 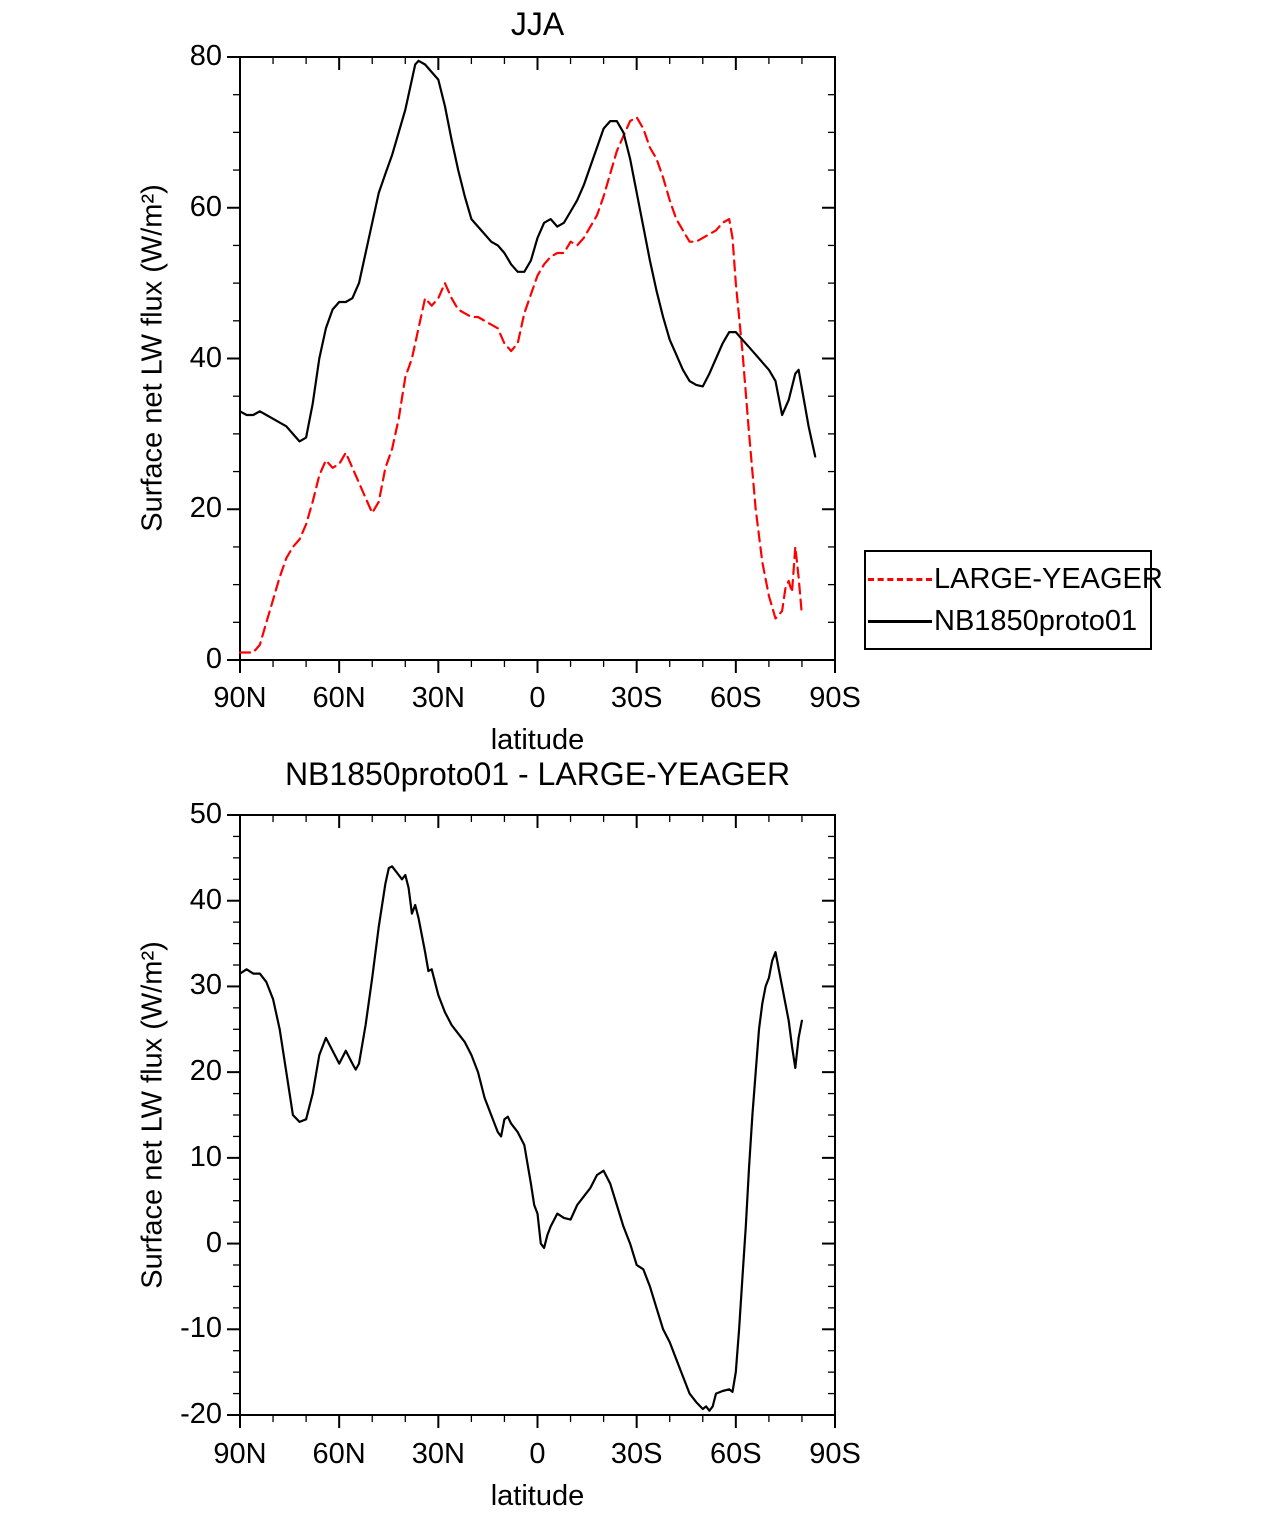 I want to click on legend-item-large-yeager: LARGE-YEAGER, so click(x=1014, y=579).